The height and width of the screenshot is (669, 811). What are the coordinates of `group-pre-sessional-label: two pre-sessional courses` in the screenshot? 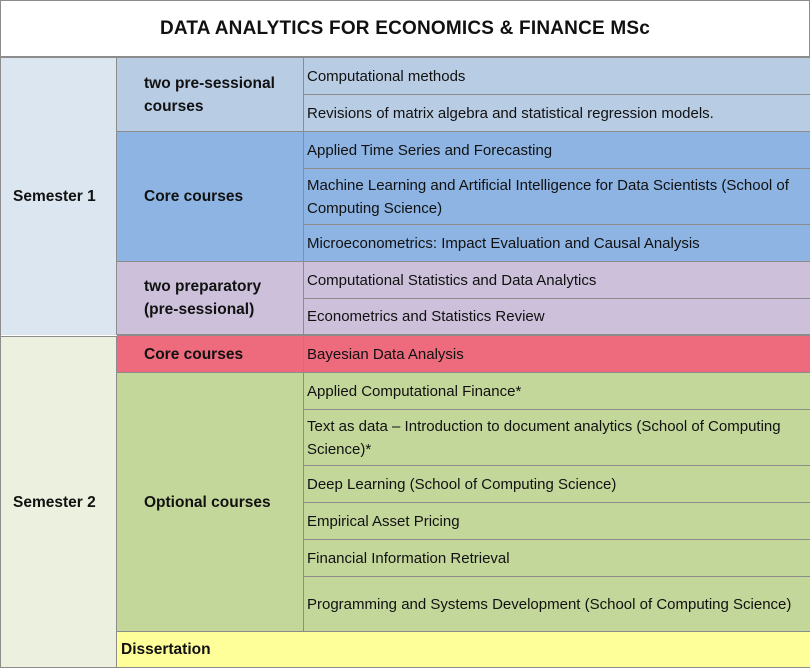 It's located at (209, 94).